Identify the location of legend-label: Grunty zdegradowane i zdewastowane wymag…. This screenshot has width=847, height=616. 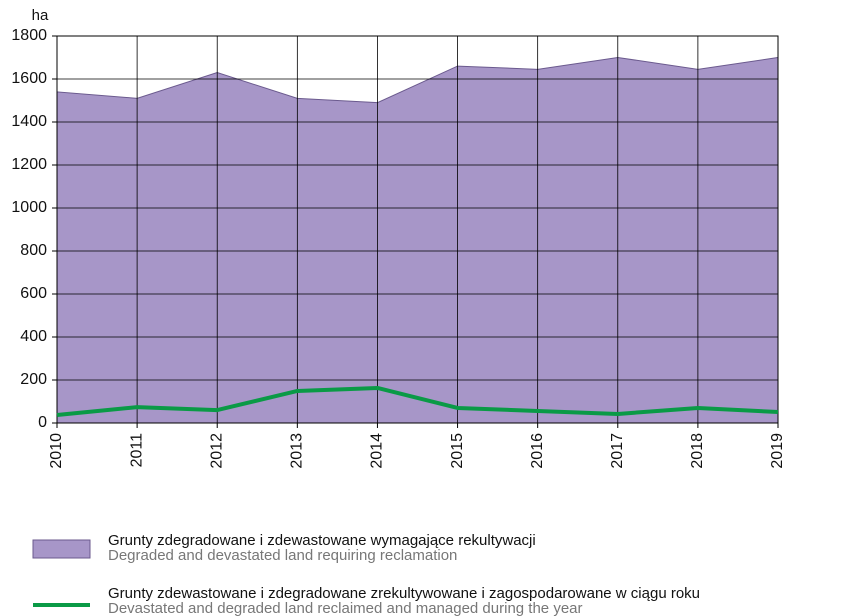
(322, 540).